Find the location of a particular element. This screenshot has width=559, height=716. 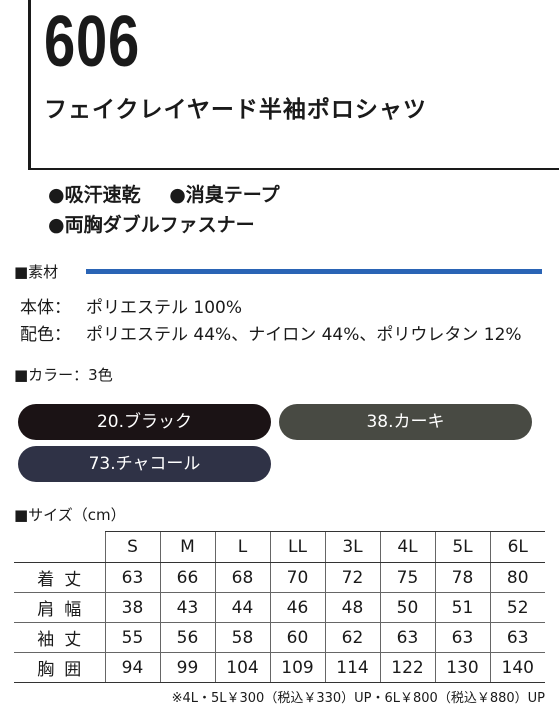

table-cell: 44 is located at coordinates (242, 607).